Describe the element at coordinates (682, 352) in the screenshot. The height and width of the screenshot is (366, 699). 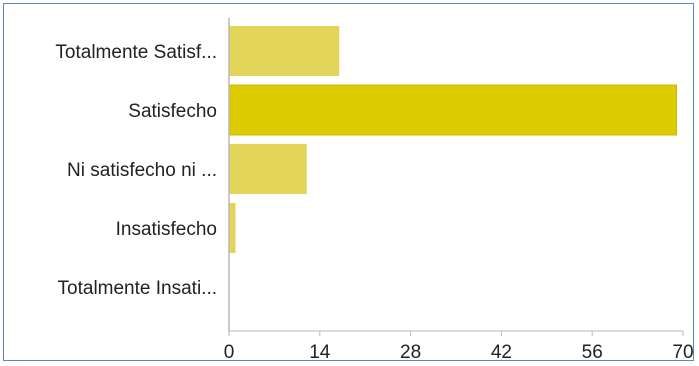
I see `x-tick-label-5: 70` at that location.